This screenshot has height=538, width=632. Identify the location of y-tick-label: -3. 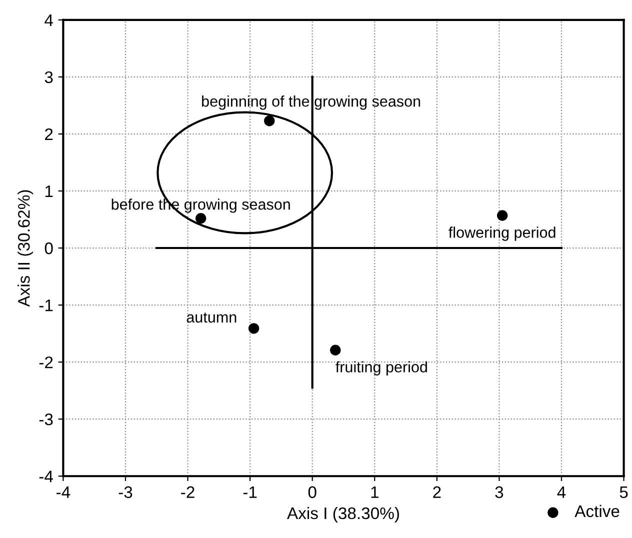
(46, 420).